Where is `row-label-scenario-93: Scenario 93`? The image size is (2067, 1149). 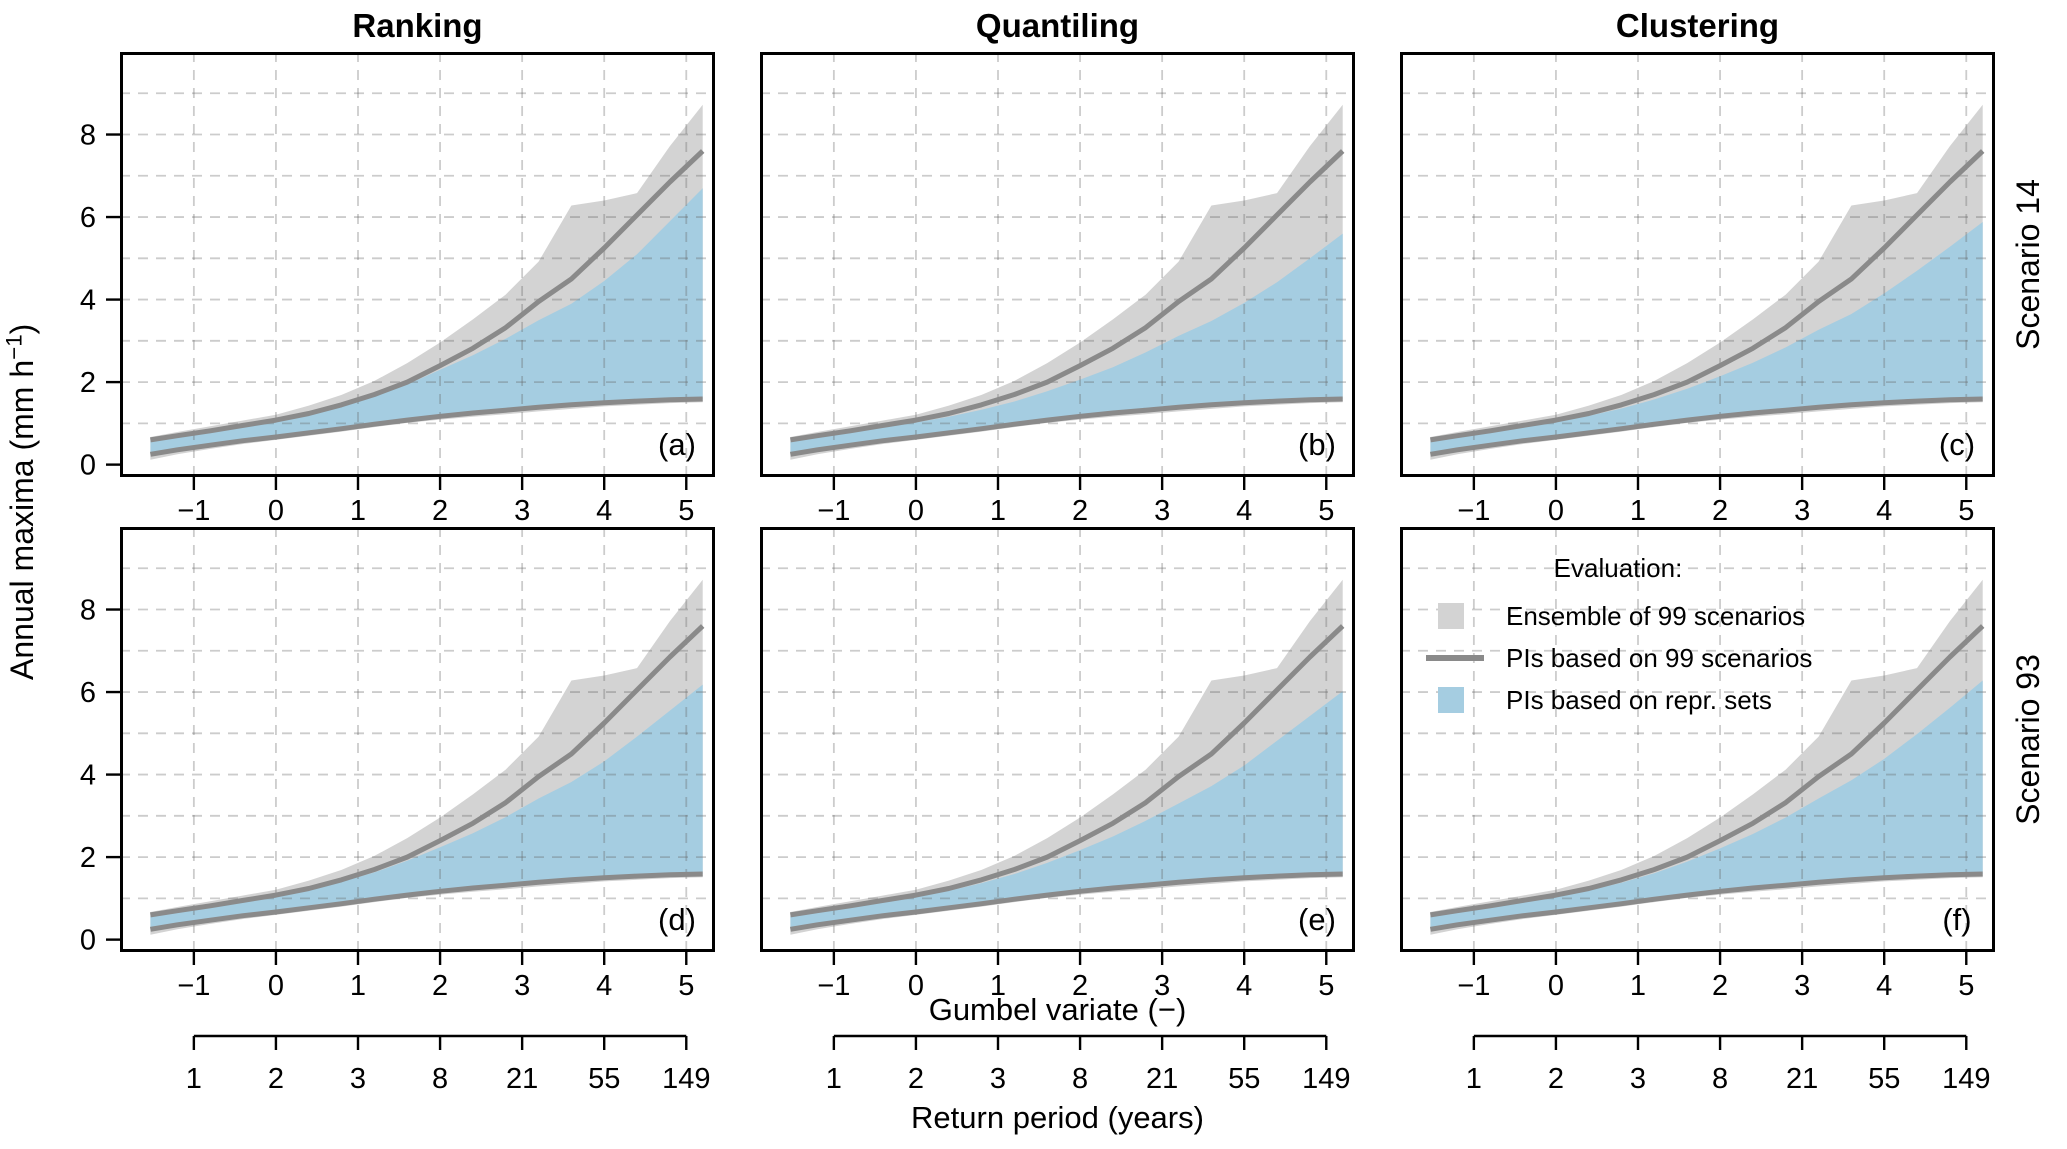
row-label-scenario-93: Scenario 93 is located at coordinates (2027, 739).